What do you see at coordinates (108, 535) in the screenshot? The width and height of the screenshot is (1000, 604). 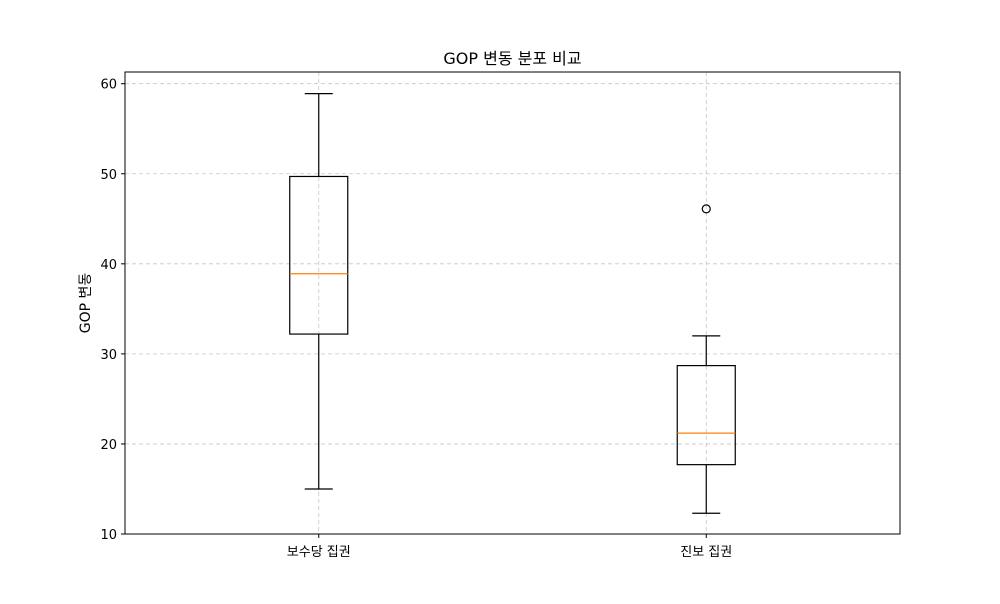 I see `y-tick-label: 10` at bounding box center [108, 535].